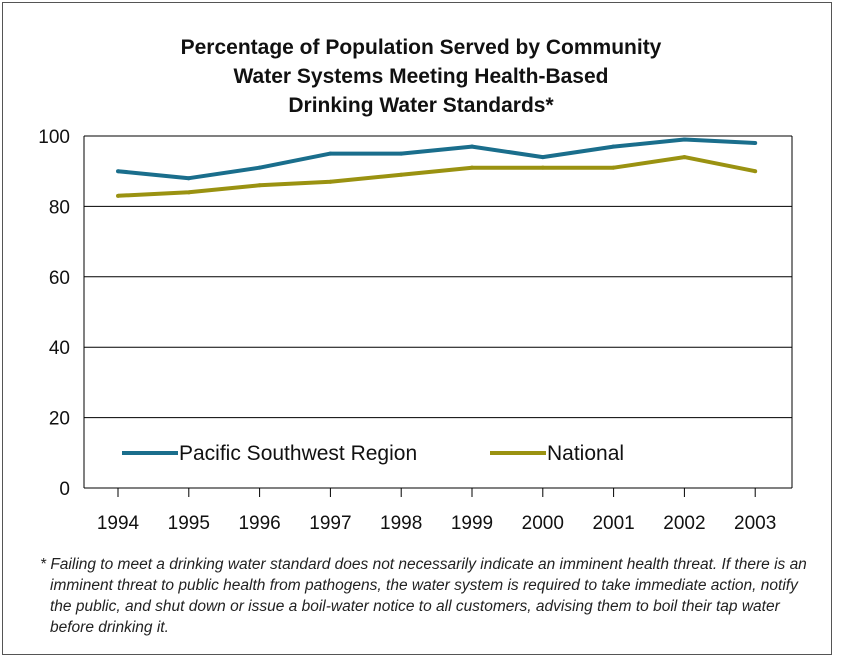  I want to click on series-line-national, so click(436, 176).